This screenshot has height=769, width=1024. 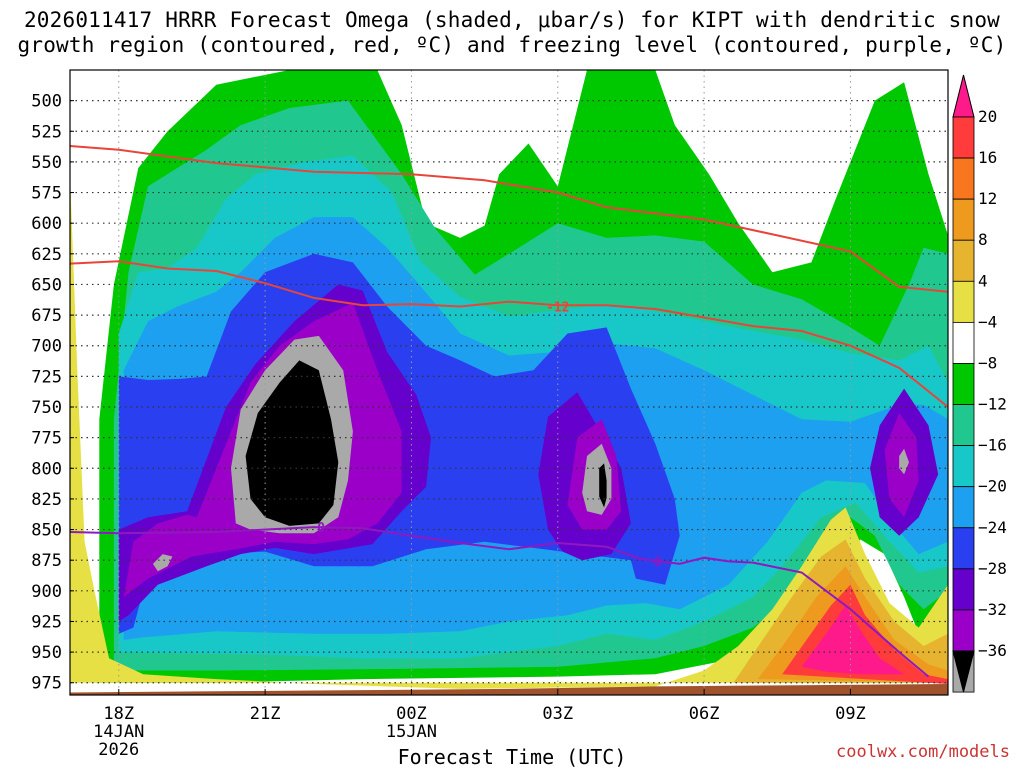 I want to click on colorbar-label-9: −20, so click(x=992, y=486).